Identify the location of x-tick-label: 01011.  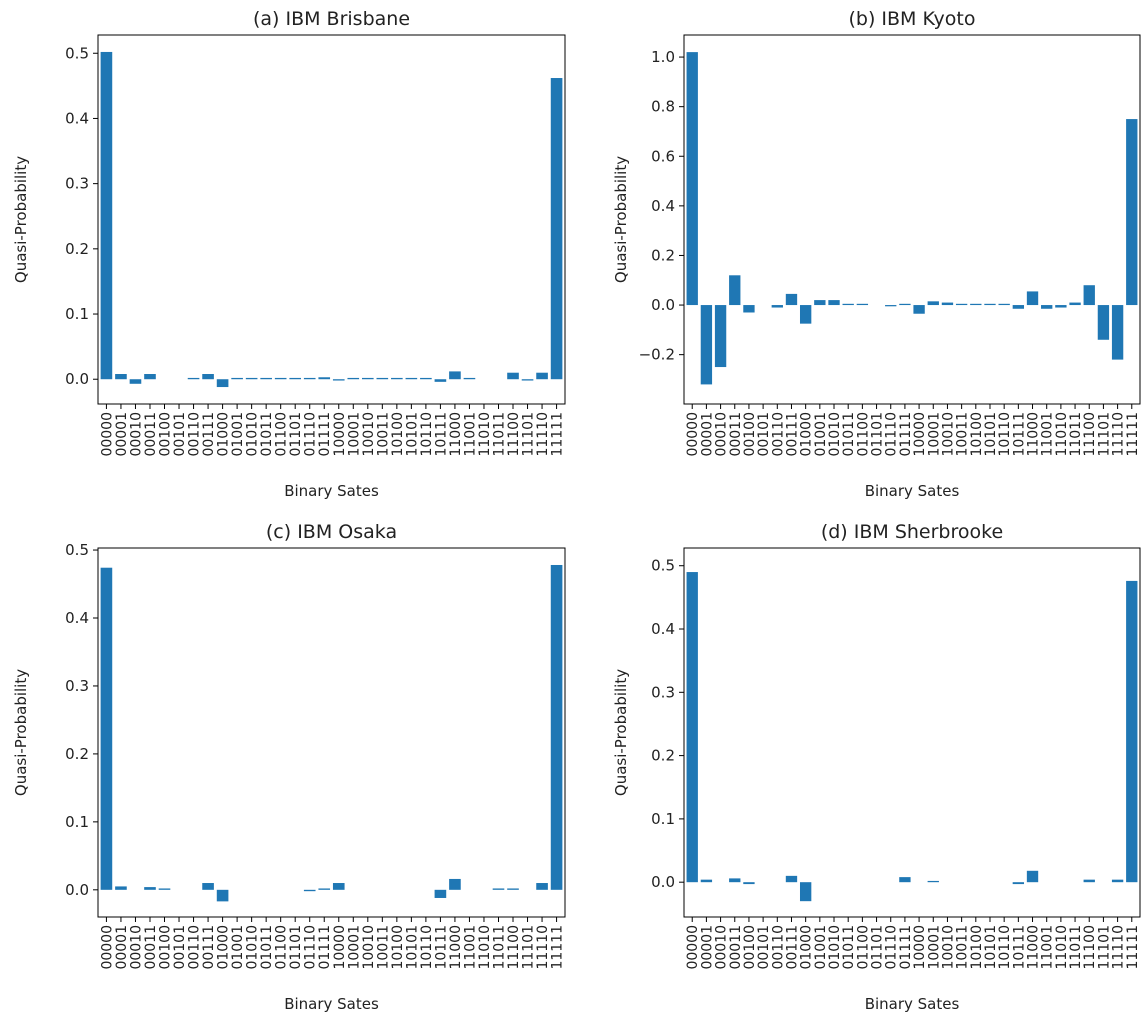
(267, 947).